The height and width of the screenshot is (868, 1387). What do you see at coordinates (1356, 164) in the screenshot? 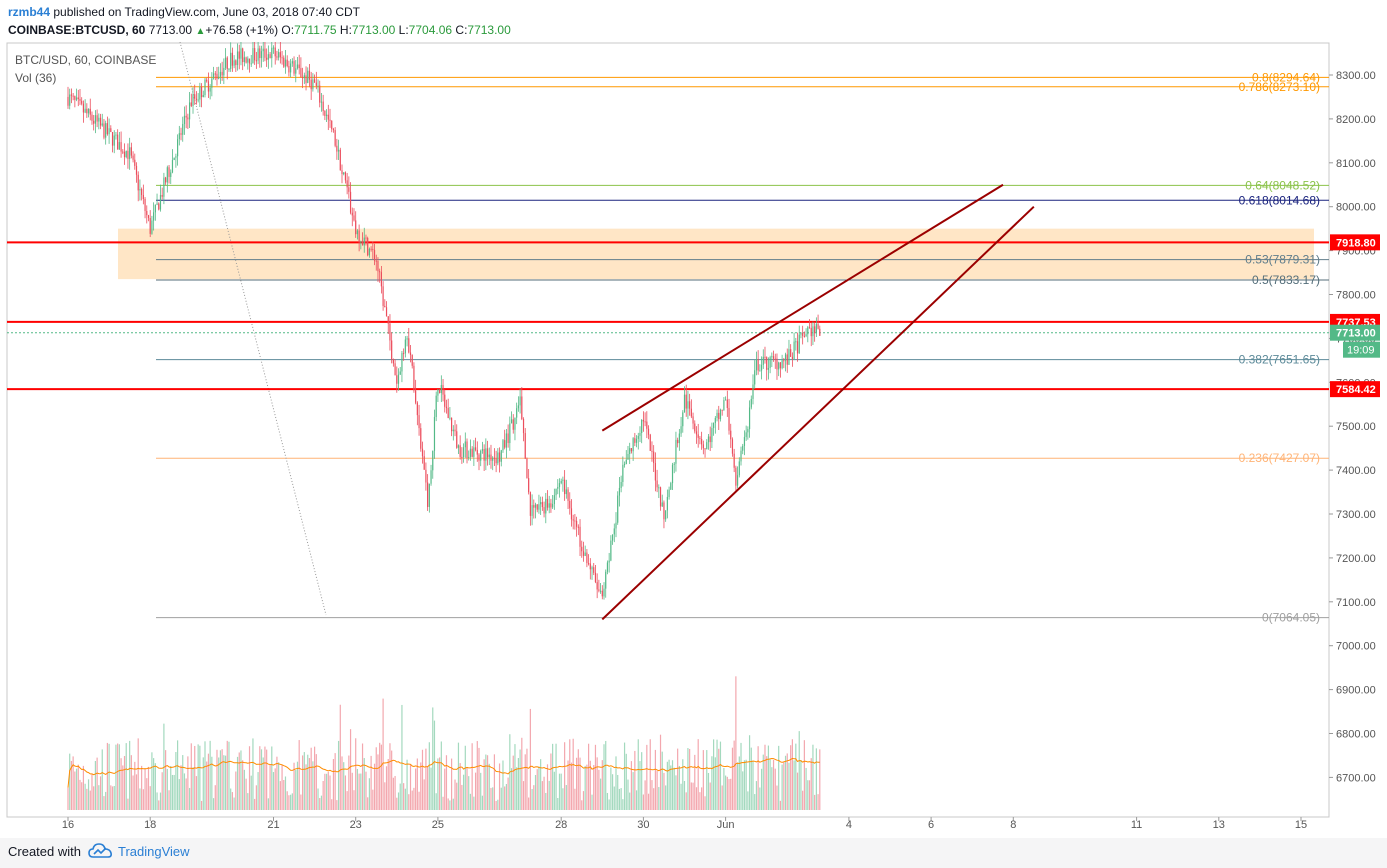
I see `y-tick-label: 8100.00` at bounding box center [1356, 164].